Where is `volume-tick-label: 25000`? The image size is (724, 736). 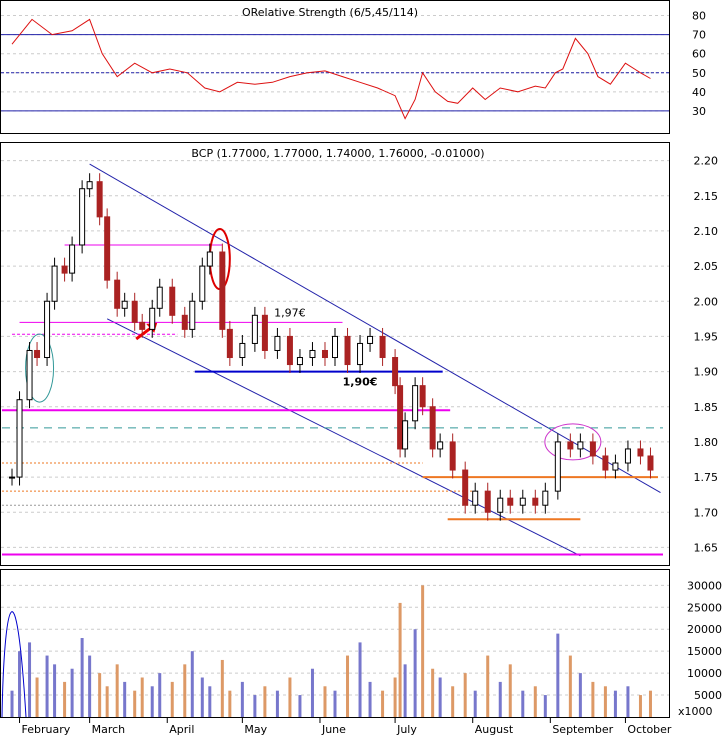 volume-tick-label: 25000 is located at coordinates (704, 607).